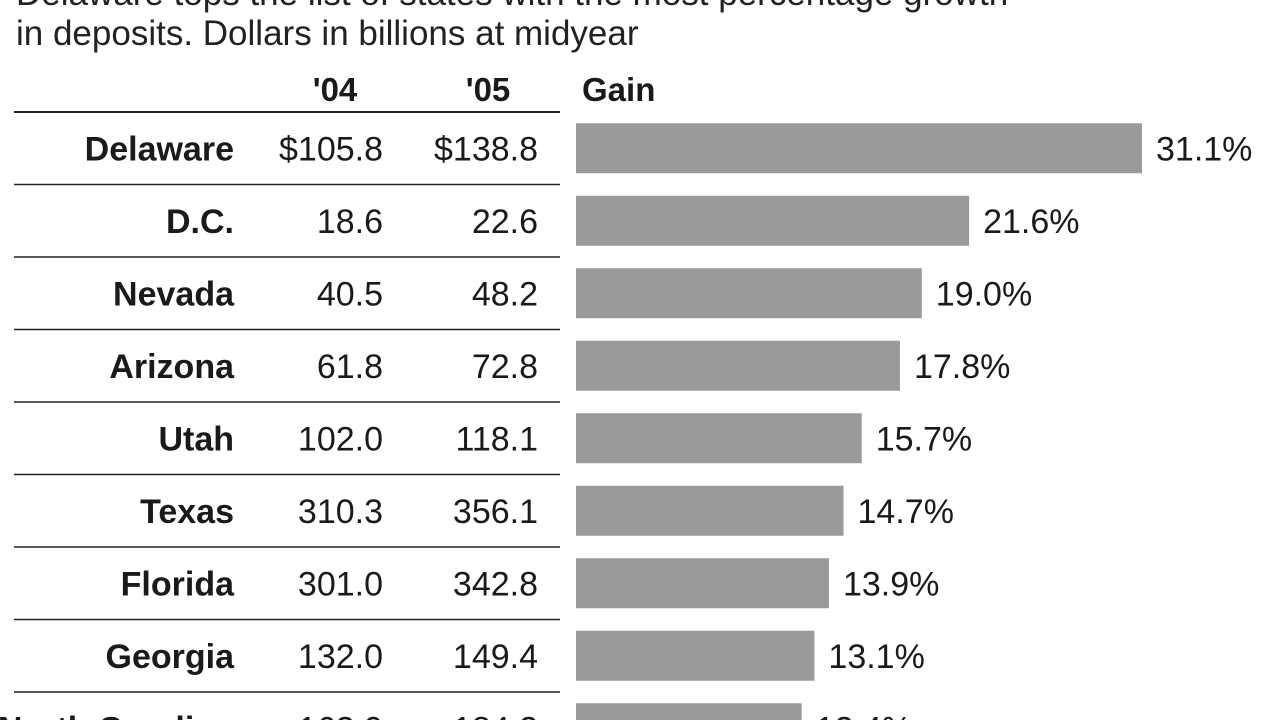 This screenshot has width=1280, height=720. Describe the element at coordinates (505, 367) in the screenshot. I see `row-value-05-3: 72.8` at that location.